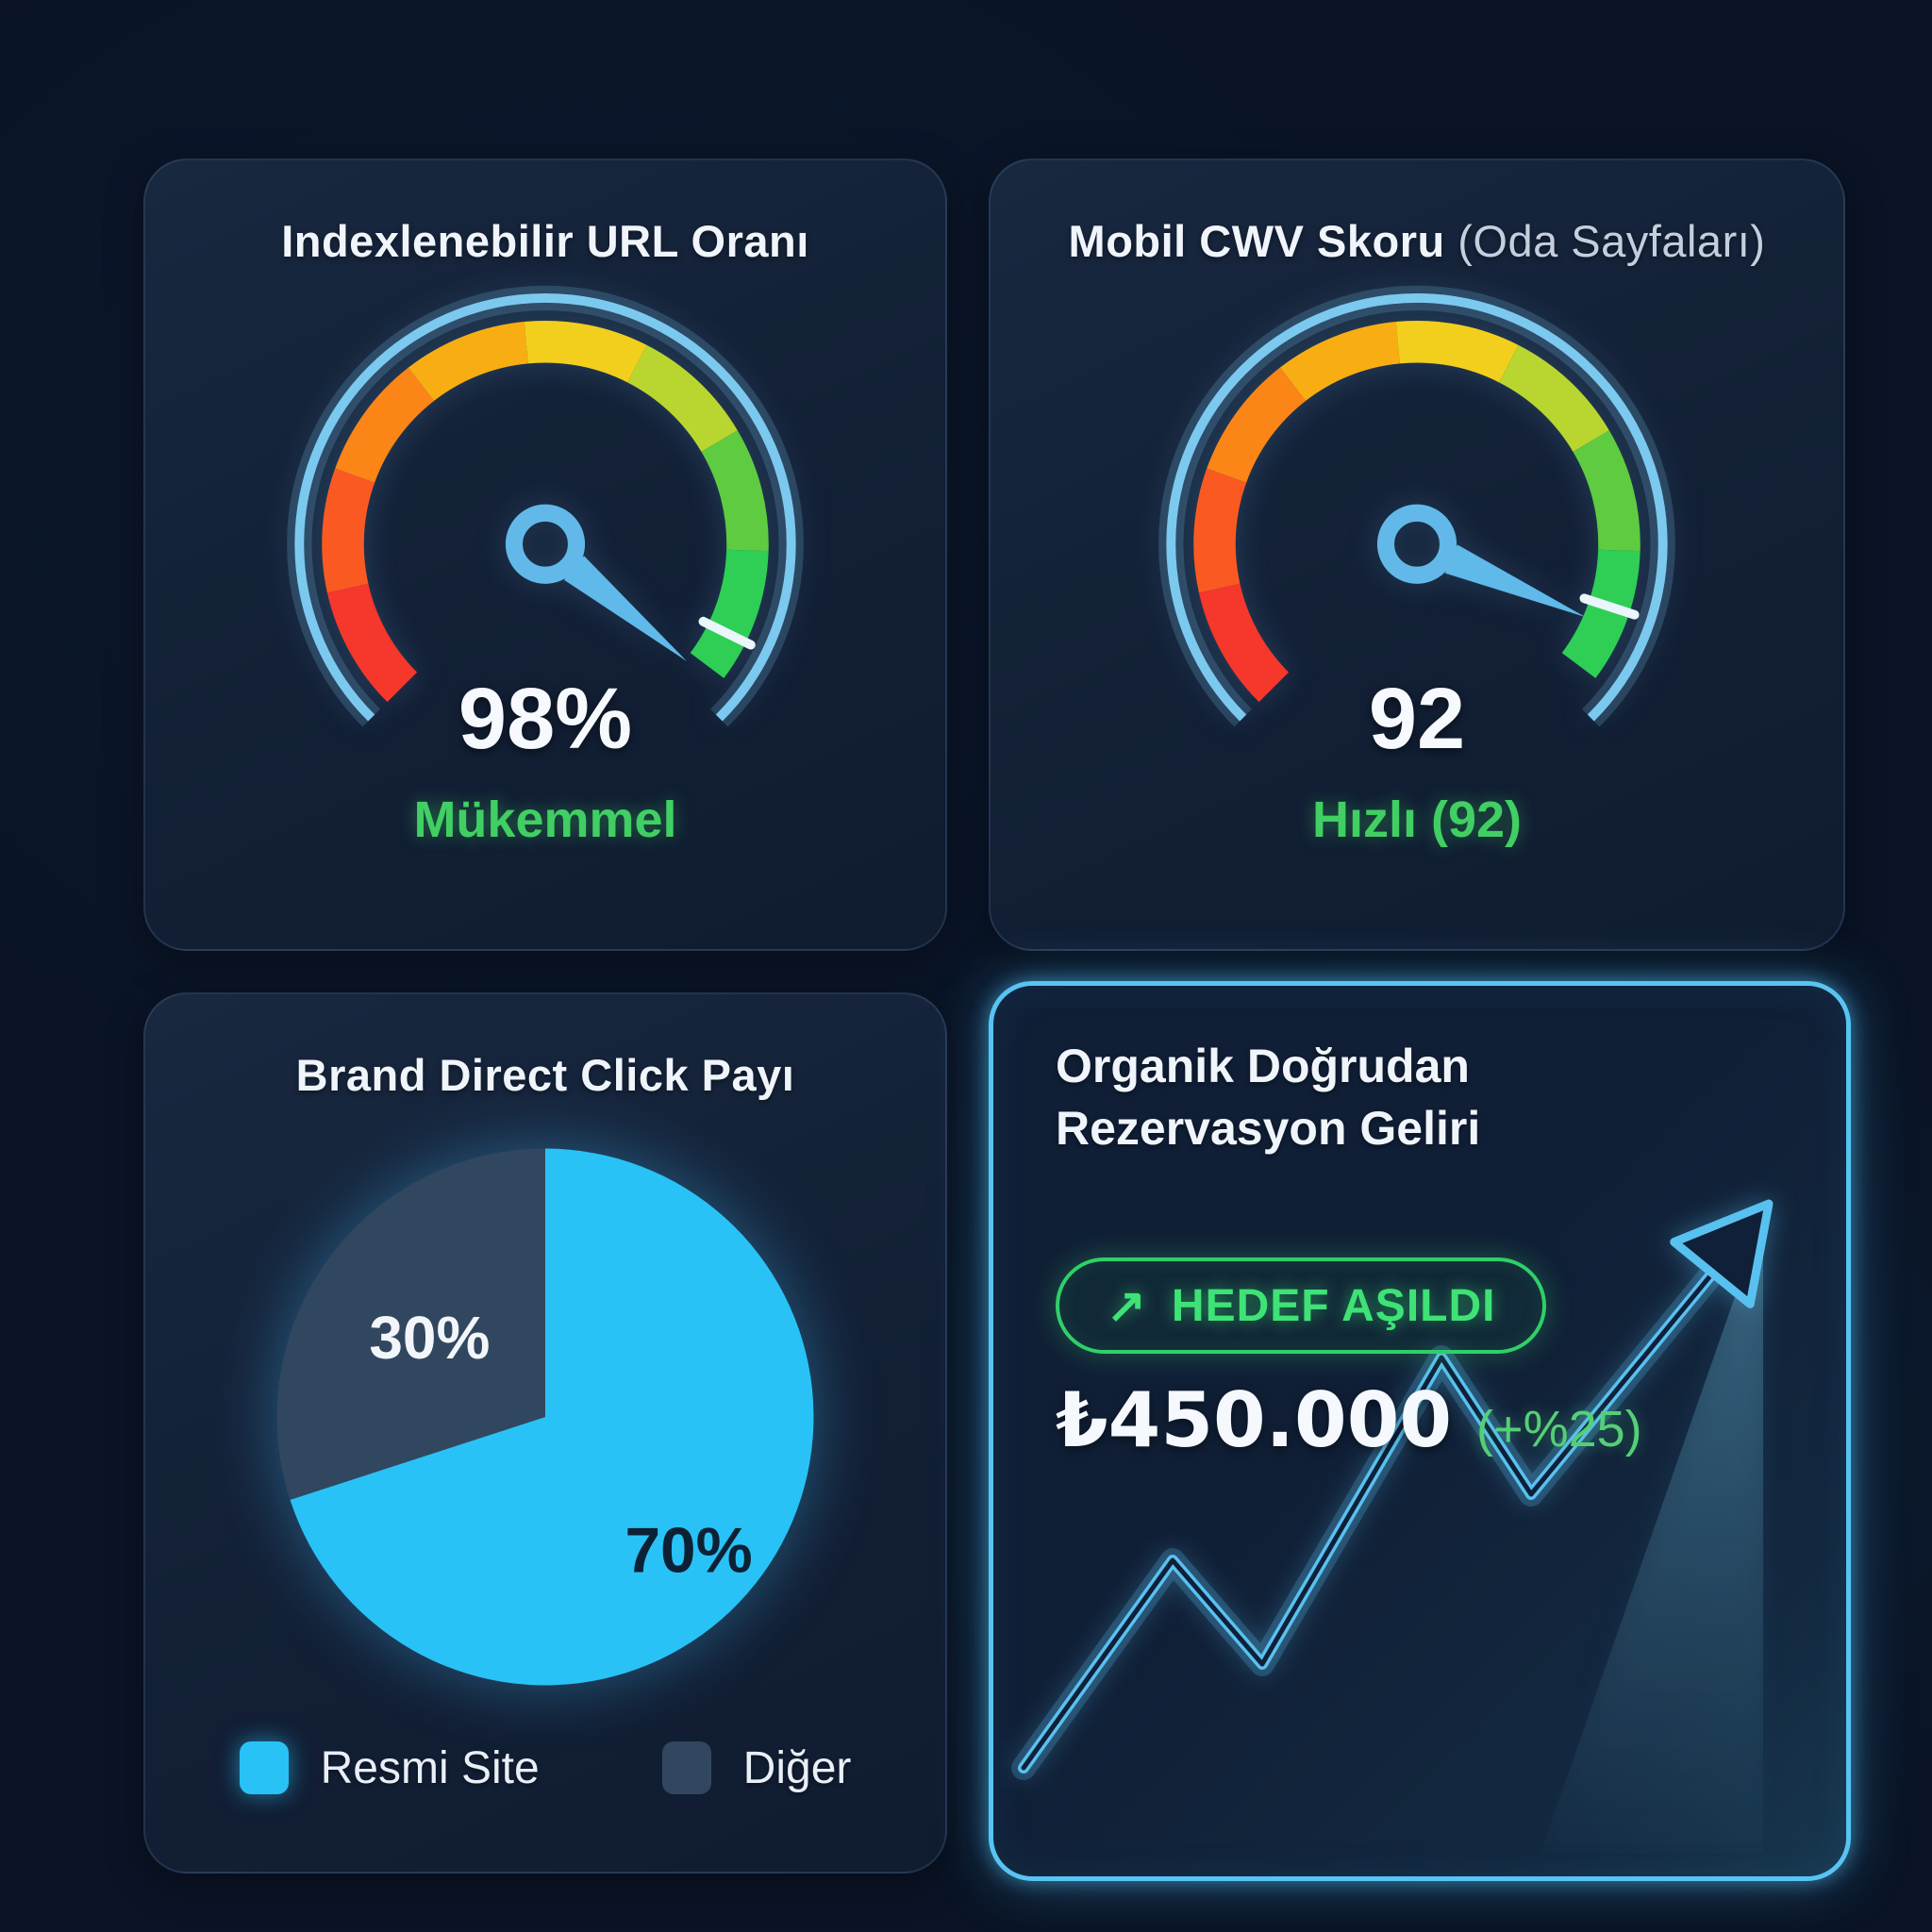 The height and width of the screenshot is (1932, 1932). I want to click on revenue-title-line2: Rezervasyon Geliri, so click(1268, 1128).